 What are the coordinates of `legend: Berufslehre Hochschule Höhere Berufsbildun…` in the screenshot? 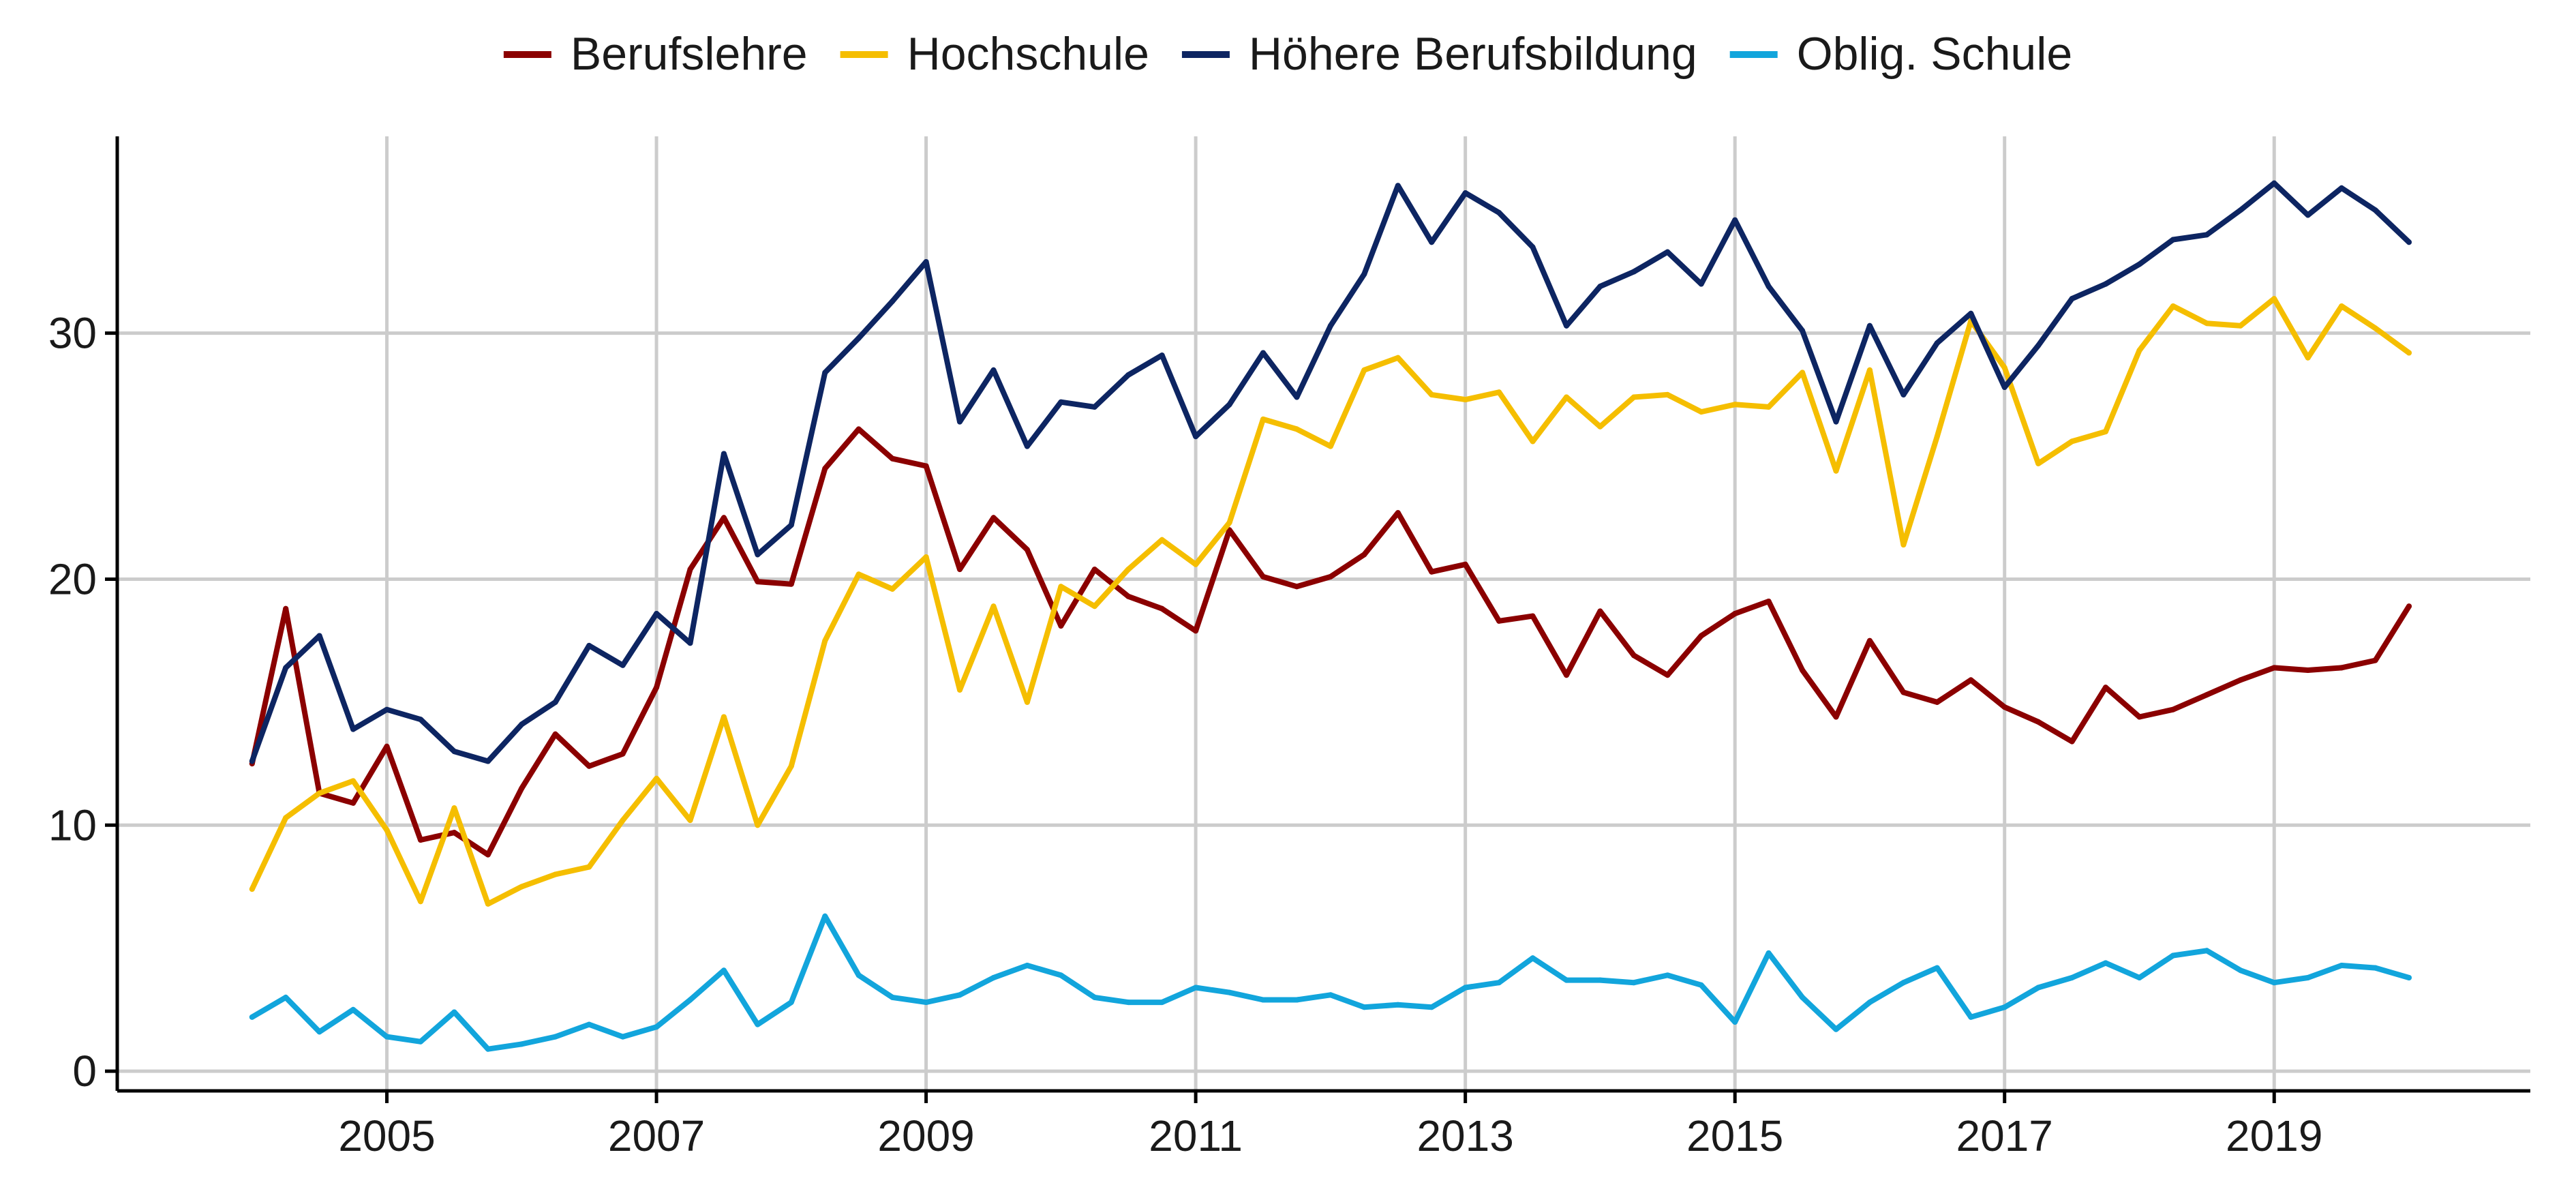 It's located at (1287, 54).